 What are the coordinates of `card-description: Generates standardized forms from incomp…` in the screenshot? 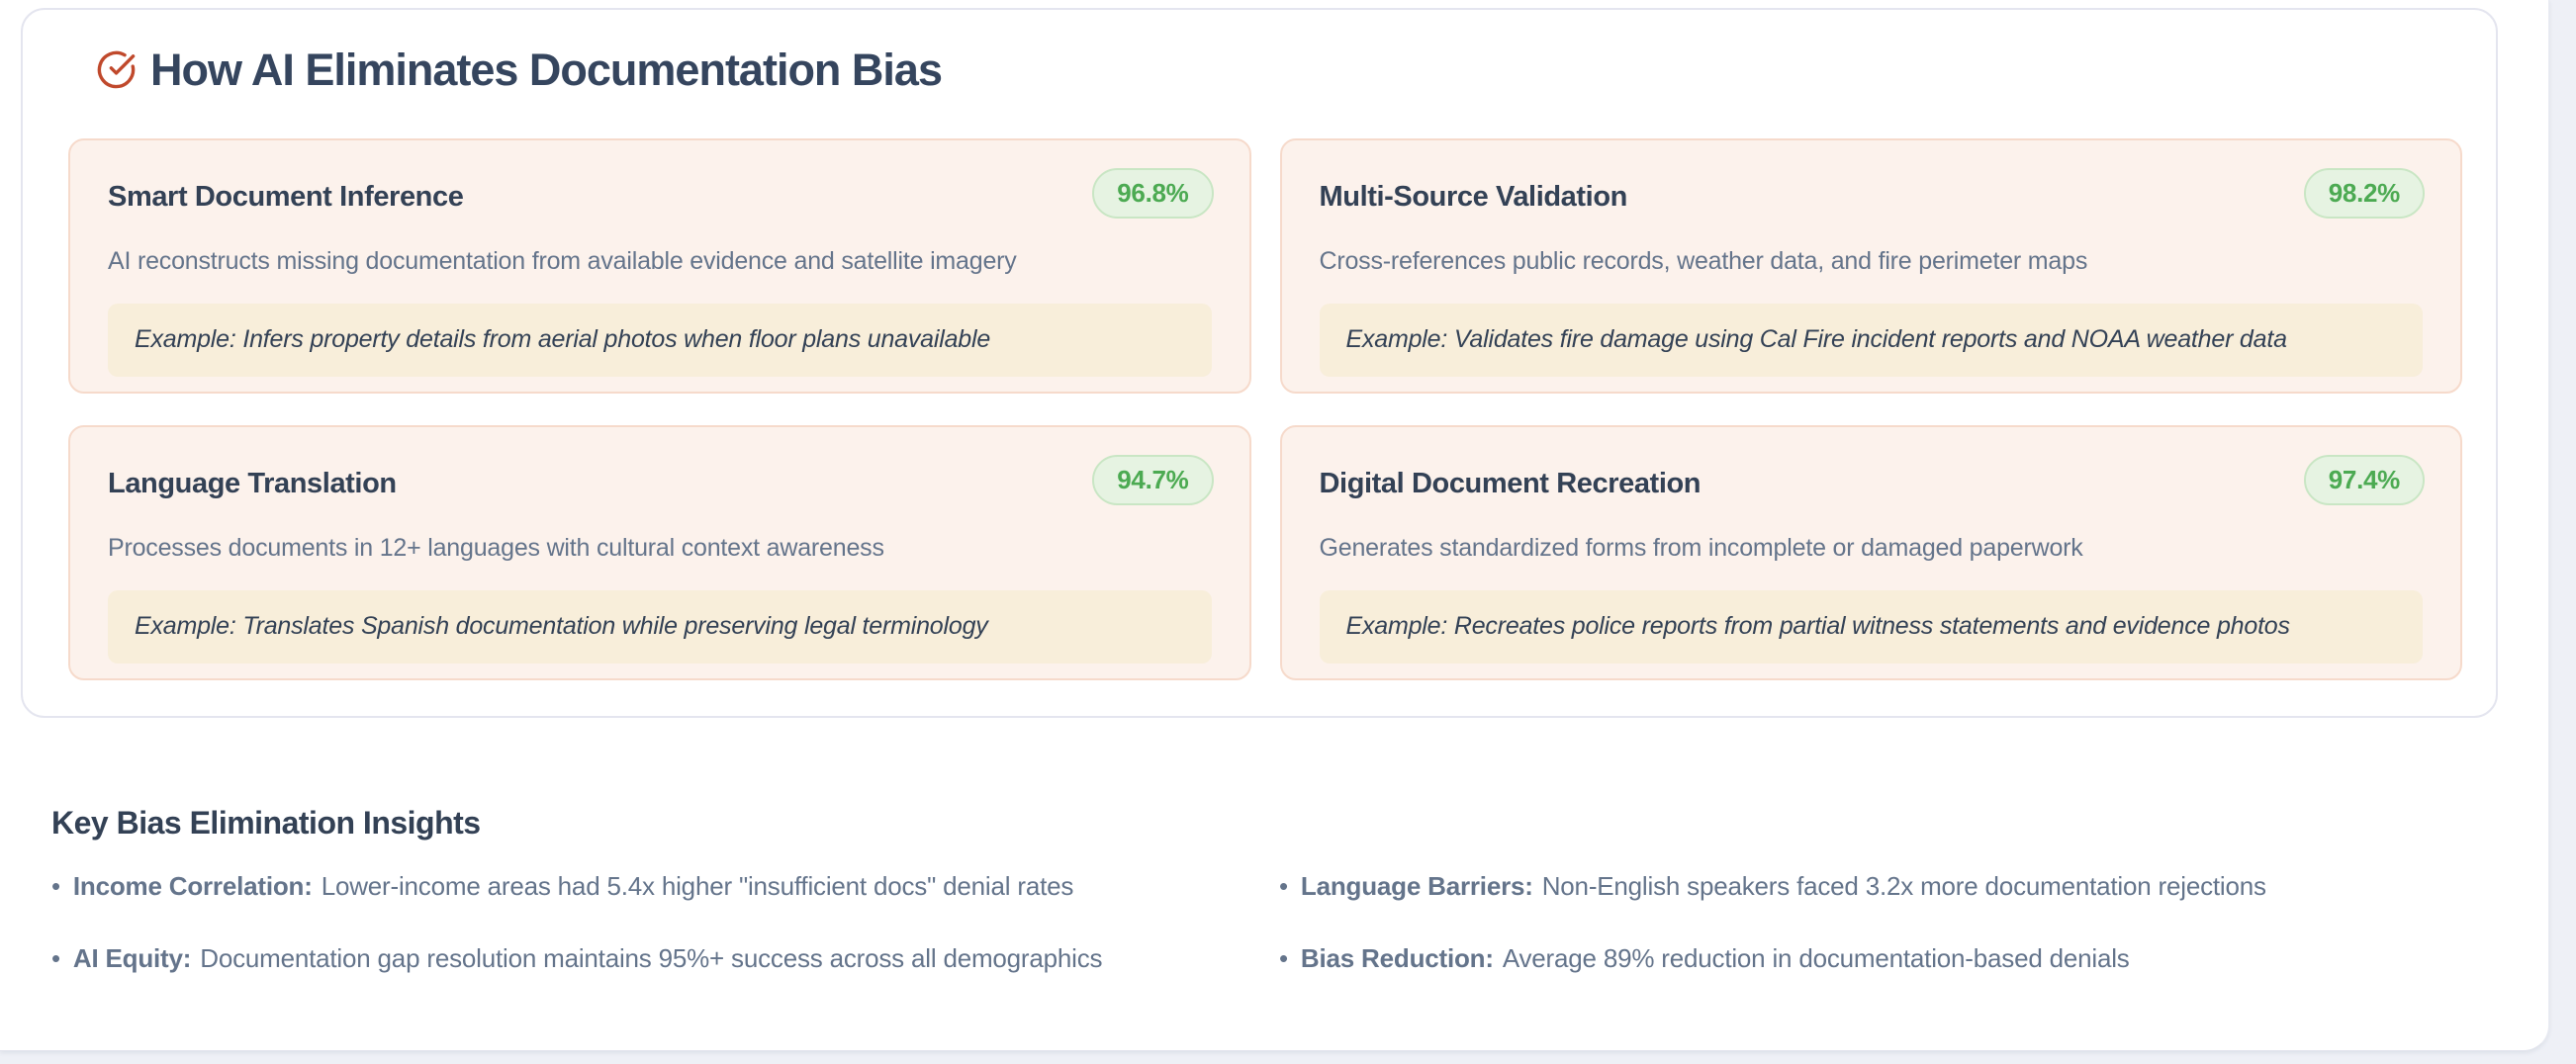 It's located at (1701, 548).